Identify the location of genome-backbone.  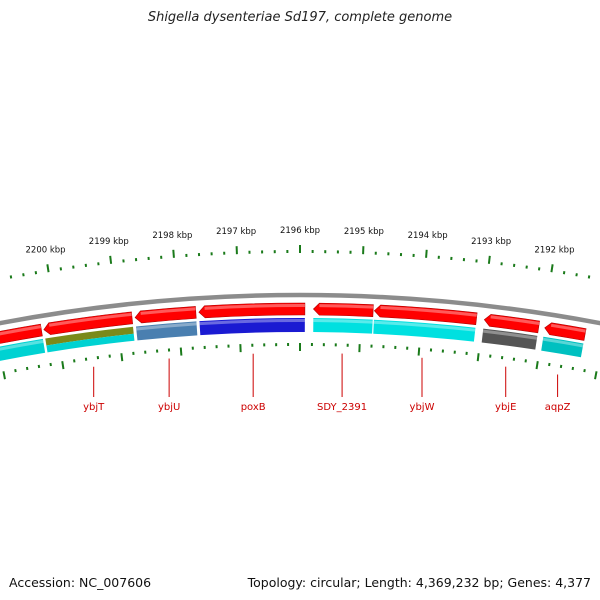
(300, 309).